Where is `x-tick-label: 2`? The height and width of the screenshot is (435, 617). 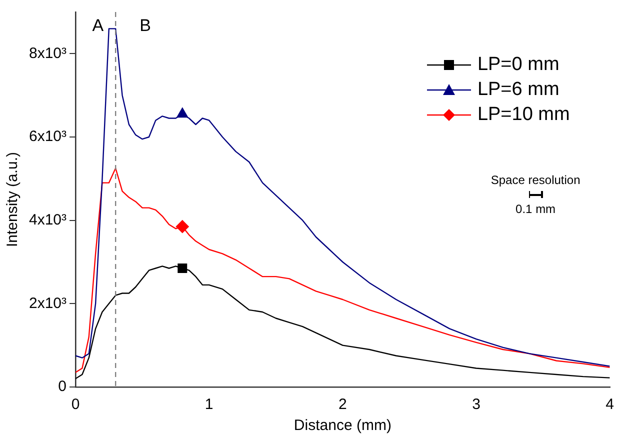
x-tick-label: 2 is located at coordinates (342, 405).